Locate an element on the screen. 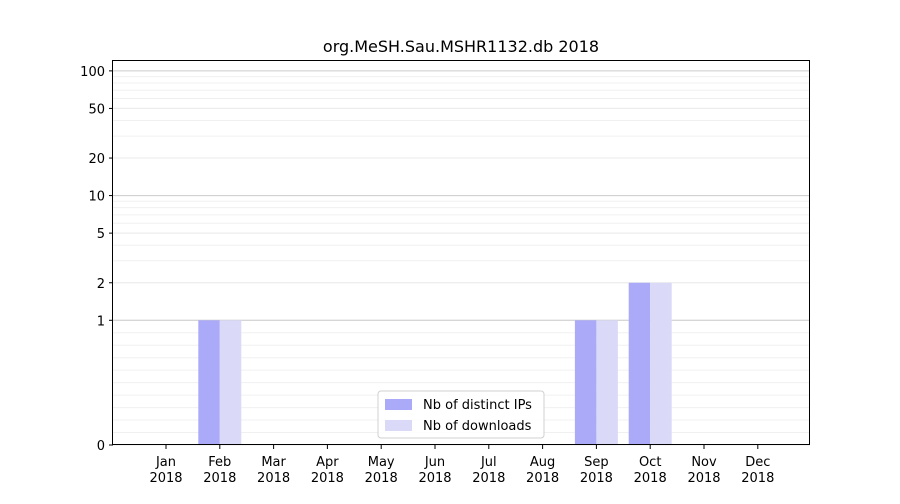 The height and width of the screenshot is (504, 900). y-tick-label: 5 is located at coordinates (101, 234).